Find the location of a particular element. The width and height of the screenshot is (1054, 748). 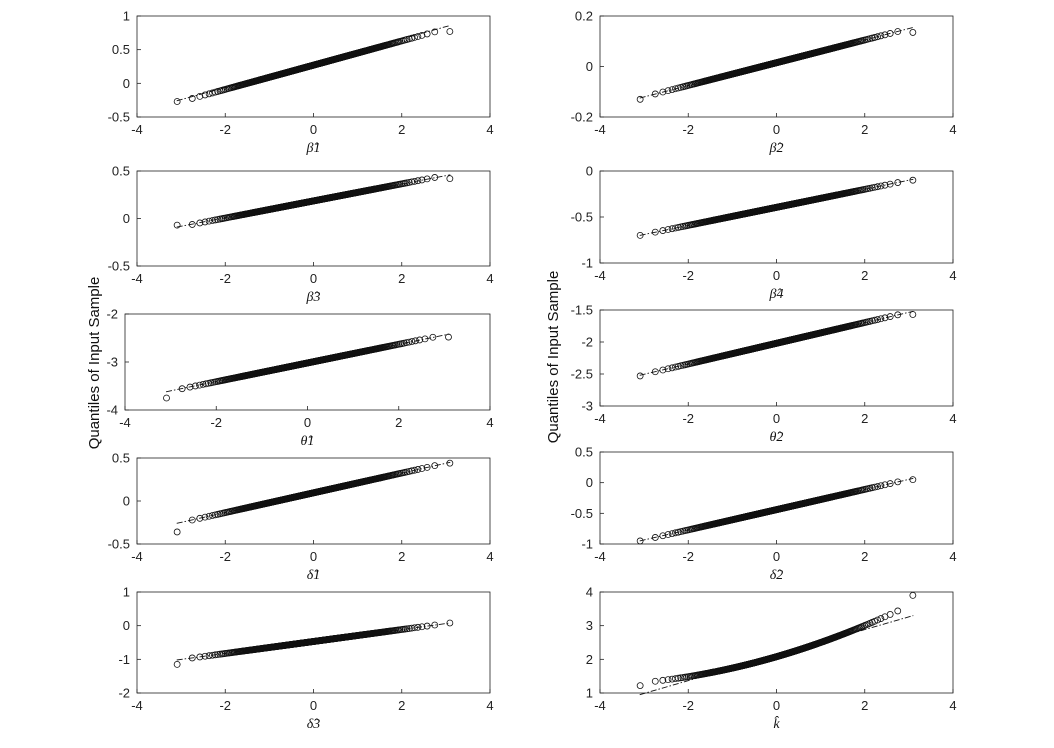

y-tick-label: 0.5 is located at coordinates (121, 171).